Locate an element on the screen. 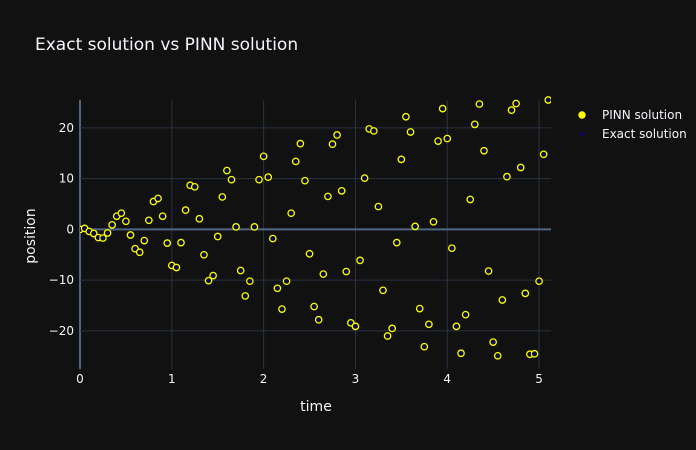 Image resolution: width=696 pixels, height=450 pixels. x-axis-title: time is located at coordinates (316, 407).